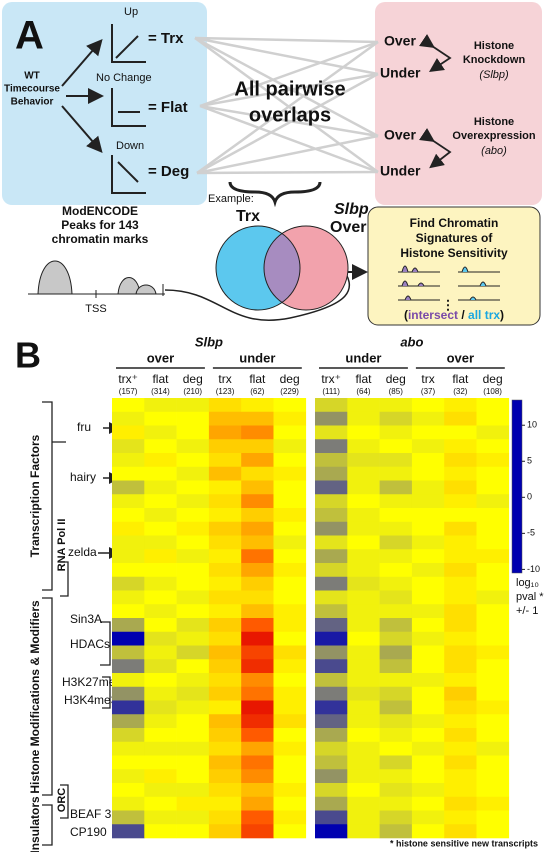  Describe the element at coordinates (32, 76) in the screenshot. I see `wt-label: WT` at that location.